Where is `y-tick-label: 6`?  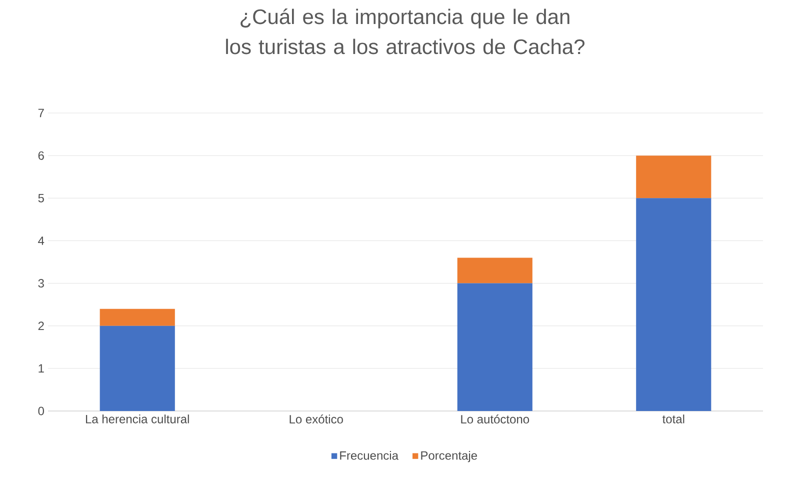 y-tick-label: 6 is located at coordinates (41, 155).